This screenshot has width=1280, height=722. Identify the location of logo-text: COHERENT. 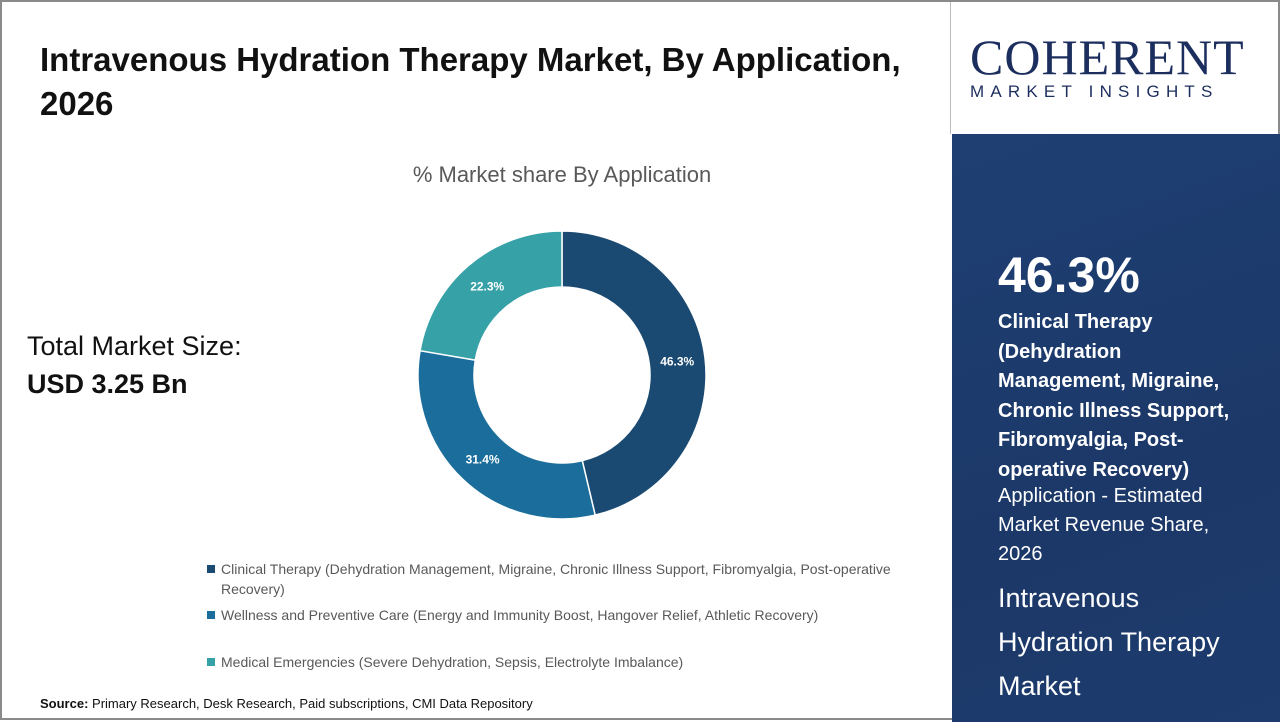
(1107, 57).